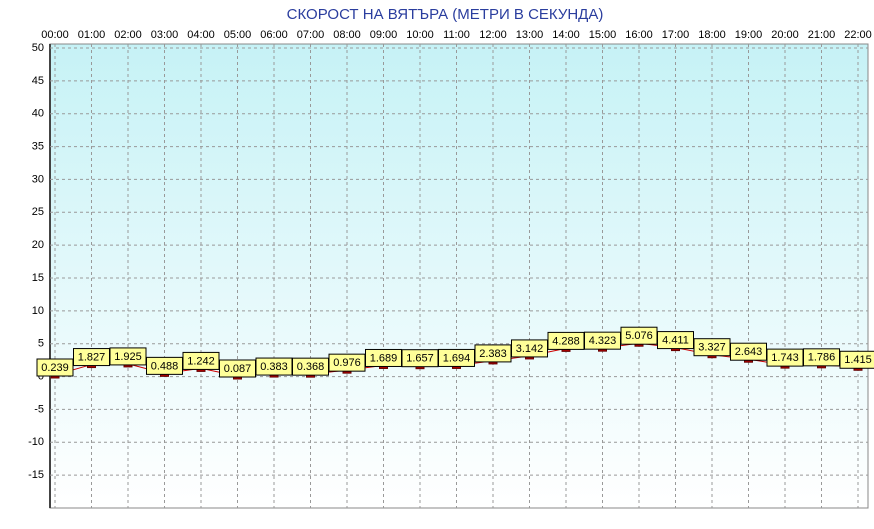  I want to click on x-tick-label: 09:00, so click(384, 35).